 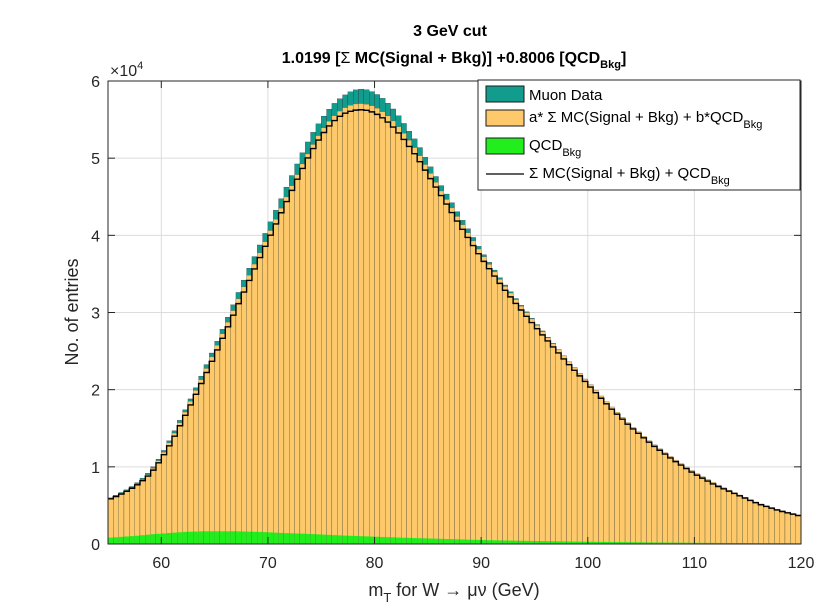 What do you see at coordinates (475, 58) in the screenshot?
I see `title2-mid: MC(Signal + Bkg)] +0.8006 [QCD` at bounding box center [475, 58].